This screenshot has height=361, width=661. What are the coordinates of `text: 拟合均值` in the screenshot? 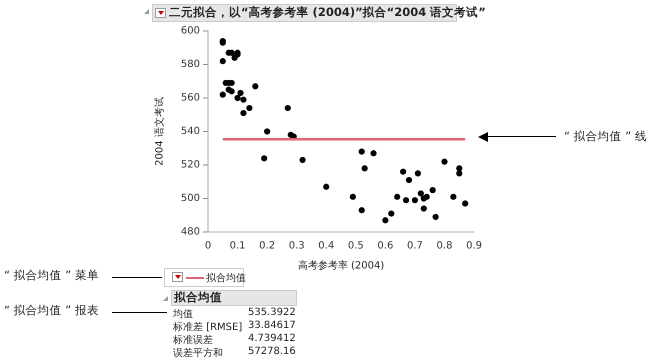 It's located at (198, 297).